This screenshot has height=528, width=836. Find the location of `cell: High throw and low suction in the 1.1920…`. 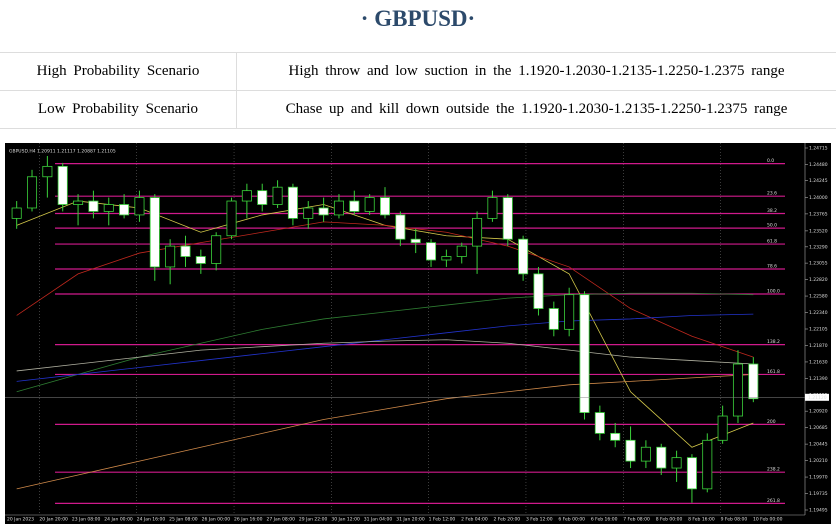

cell: High throw and low suction in the 1.1920… is located at coordinates (536, 71).